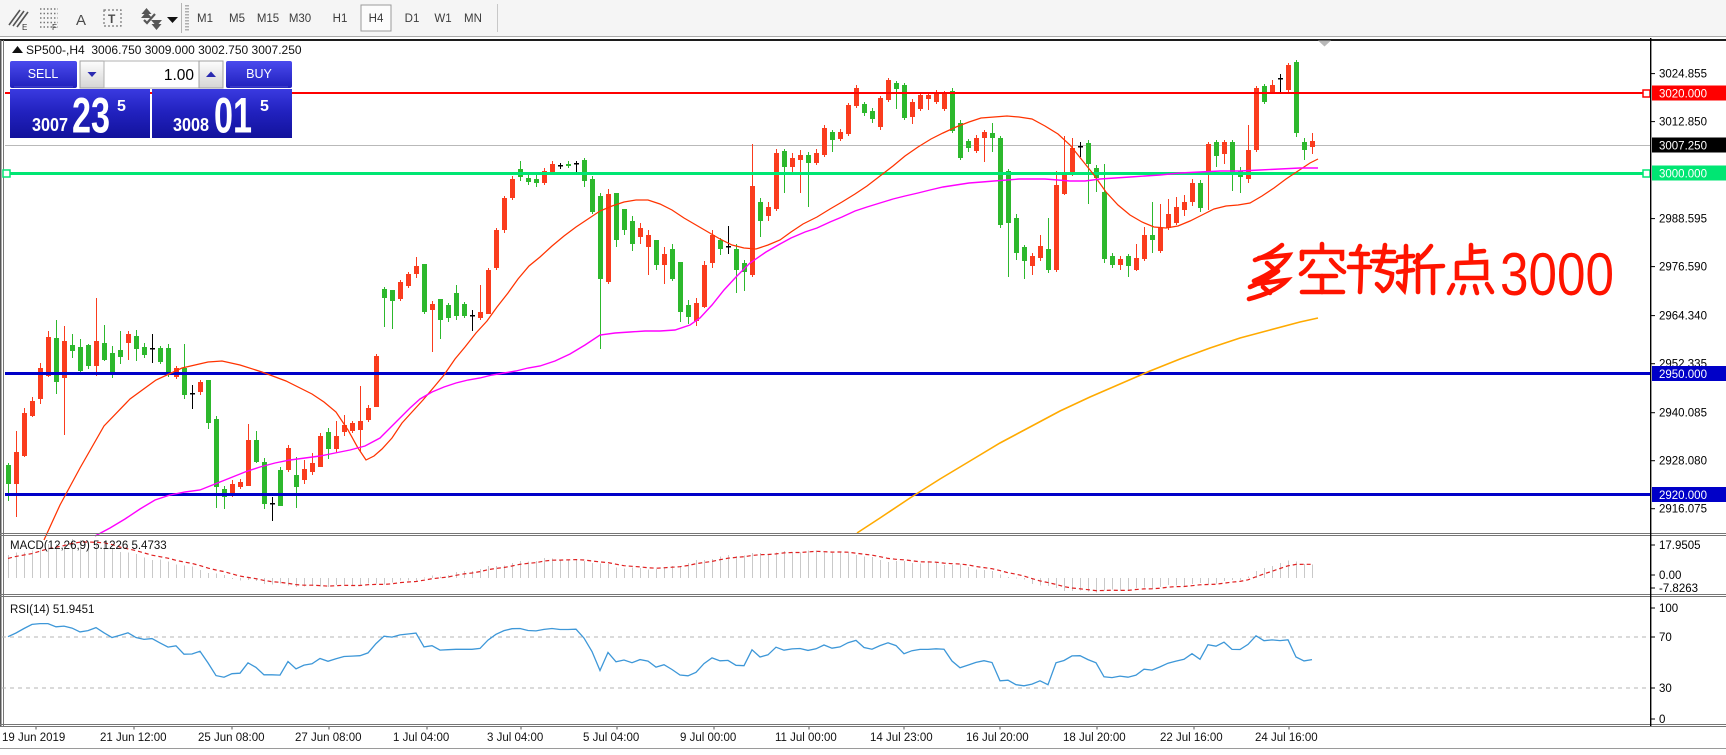 Image resolution: width=1726 pixels, height=755 pixels. I want to click on svg-text: 2916.075, so click(1683, 510).